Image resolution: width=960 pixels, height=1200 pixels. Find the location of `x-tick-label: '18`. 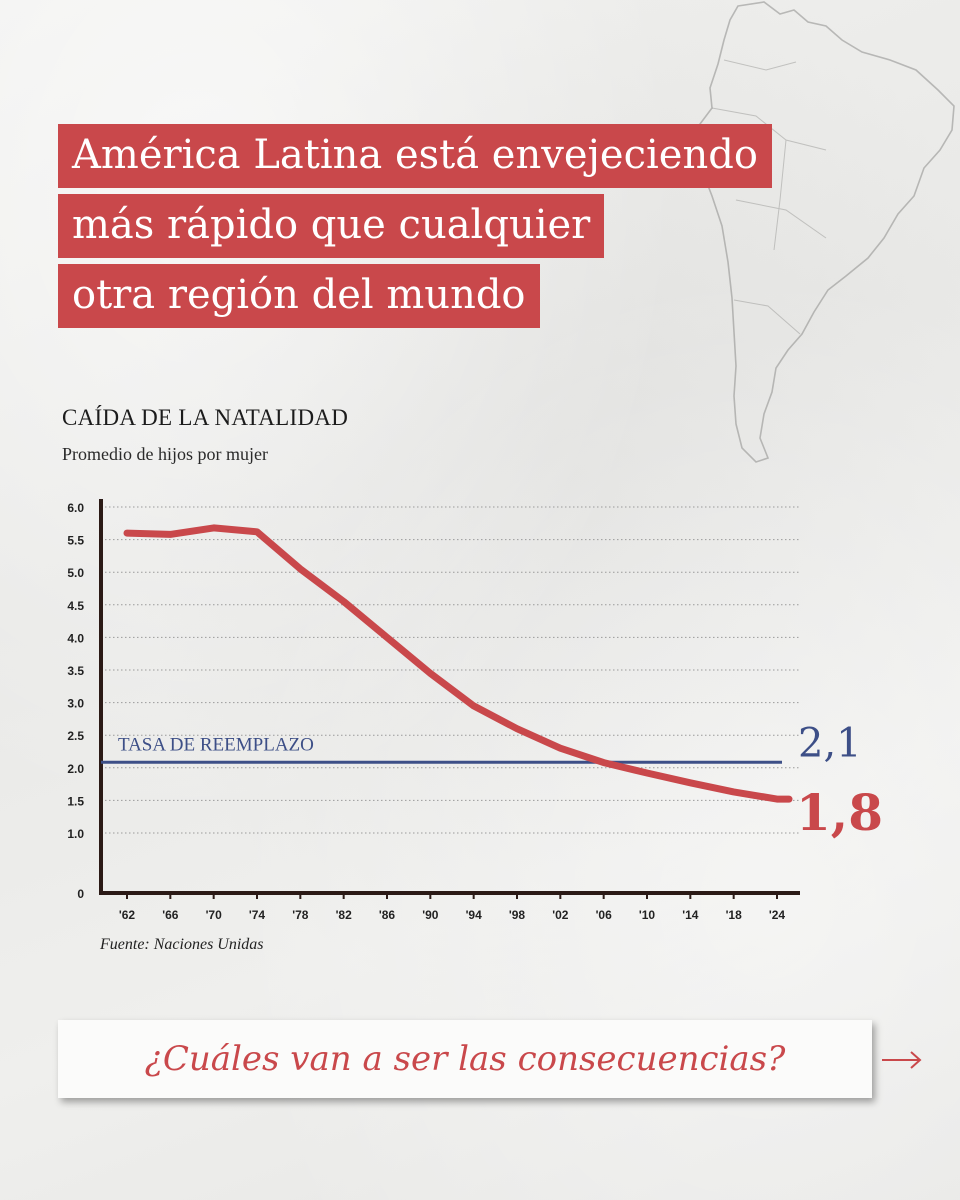

x-tick-label: '18 is located at coordinates (734, 915).